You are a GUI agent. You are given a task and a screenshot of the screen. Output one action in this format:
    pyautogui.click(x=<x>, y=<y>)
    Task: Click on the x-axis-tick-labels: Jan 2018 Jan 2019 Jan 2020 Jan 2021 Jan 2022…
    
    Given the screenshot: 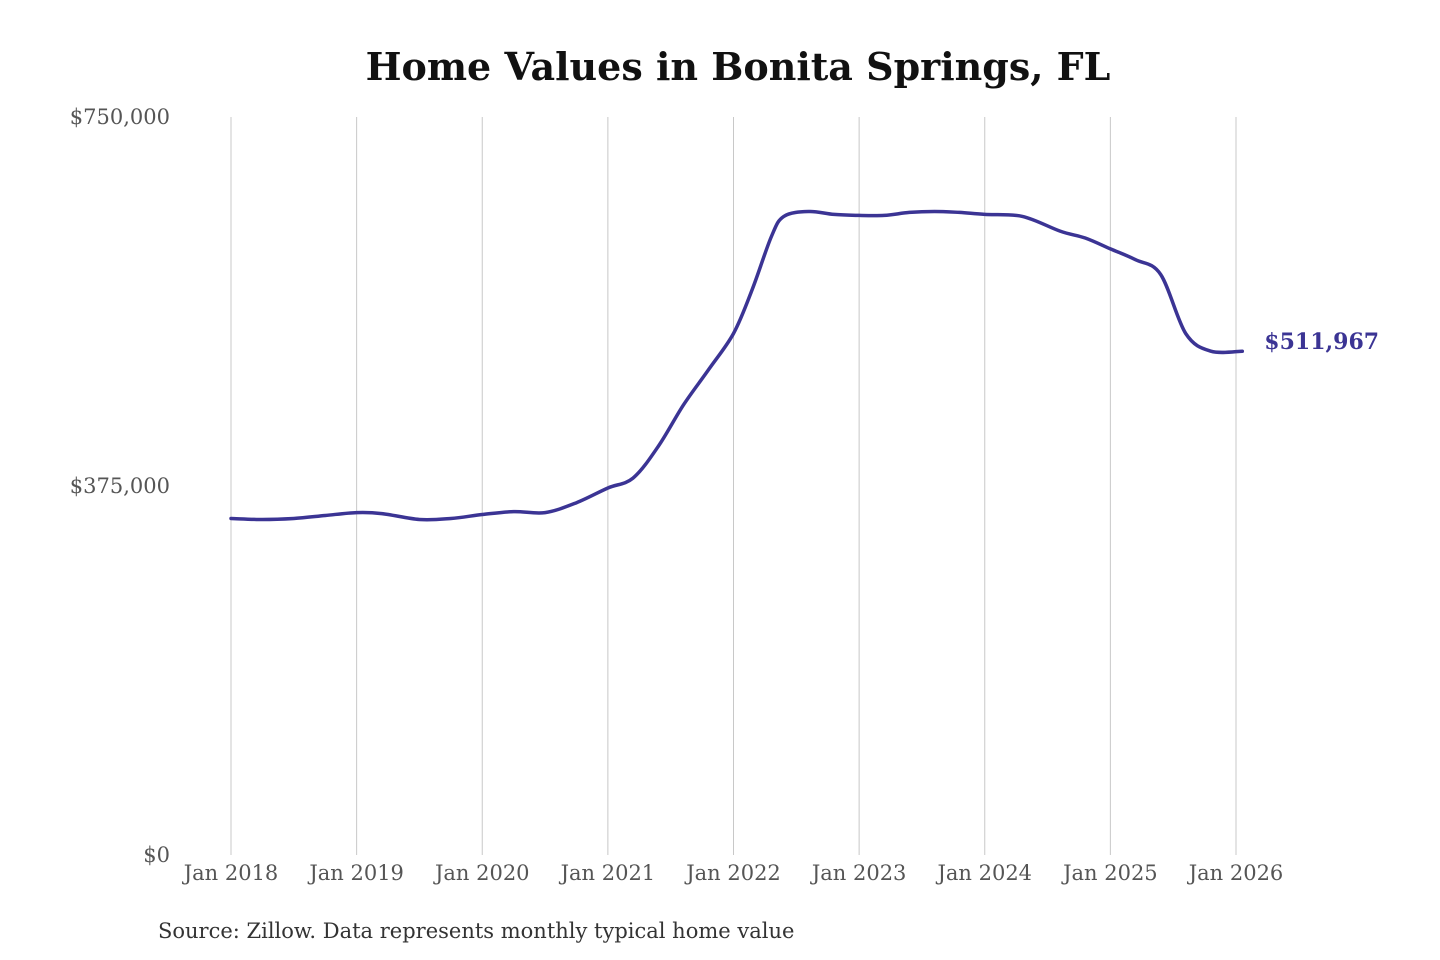 What is the action you would take?
    pyautogui.click(x=733, y=873)
    